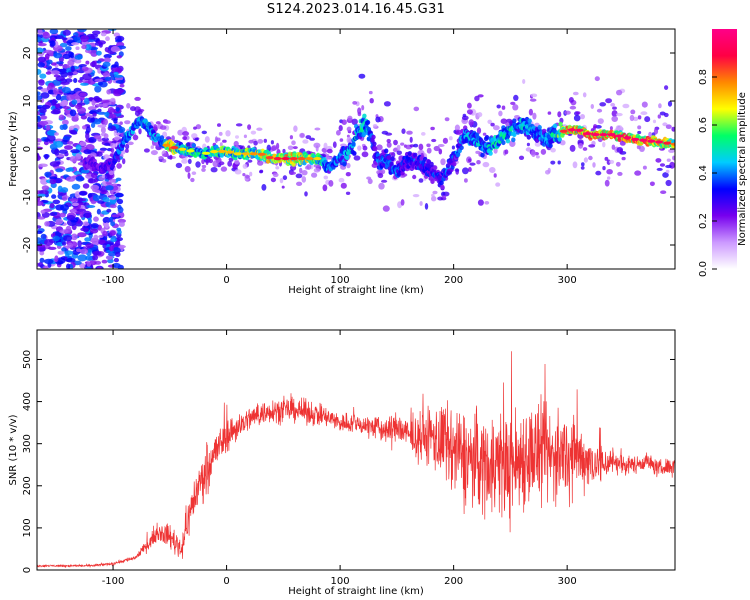 This screenshot has height=600, width=750. I want to click on colorbar-tick-label: 0.4, so click(703, 173).